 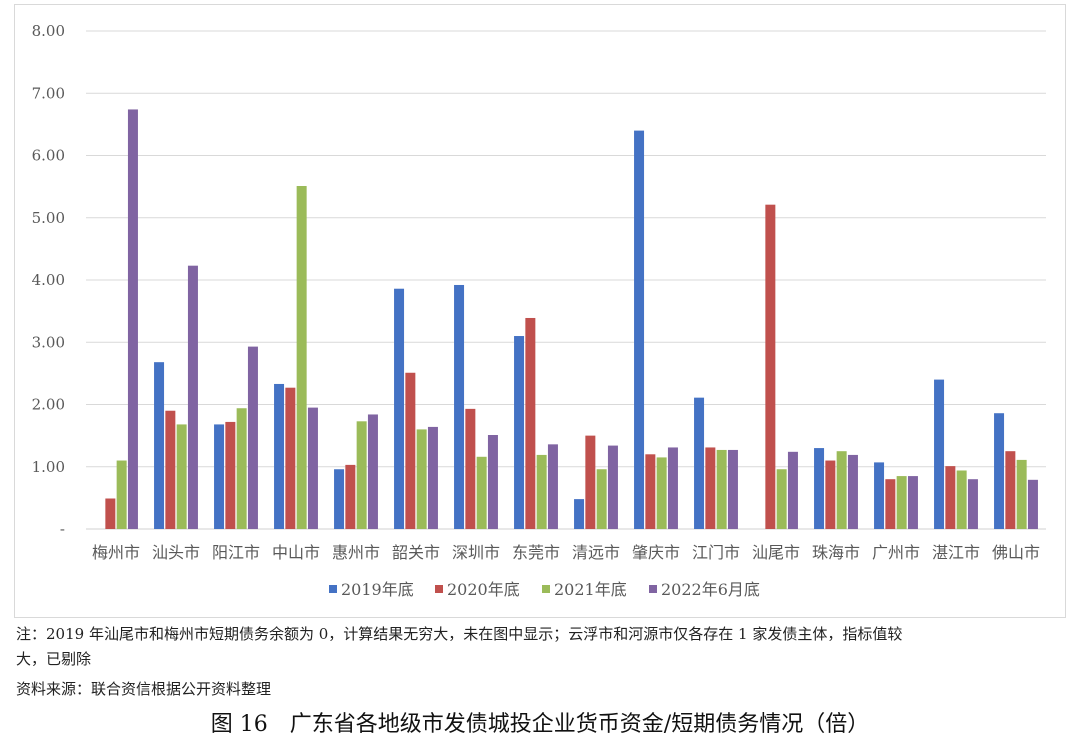 I want to click on x-category-label: 汕头市, so click(x=176, y=552).